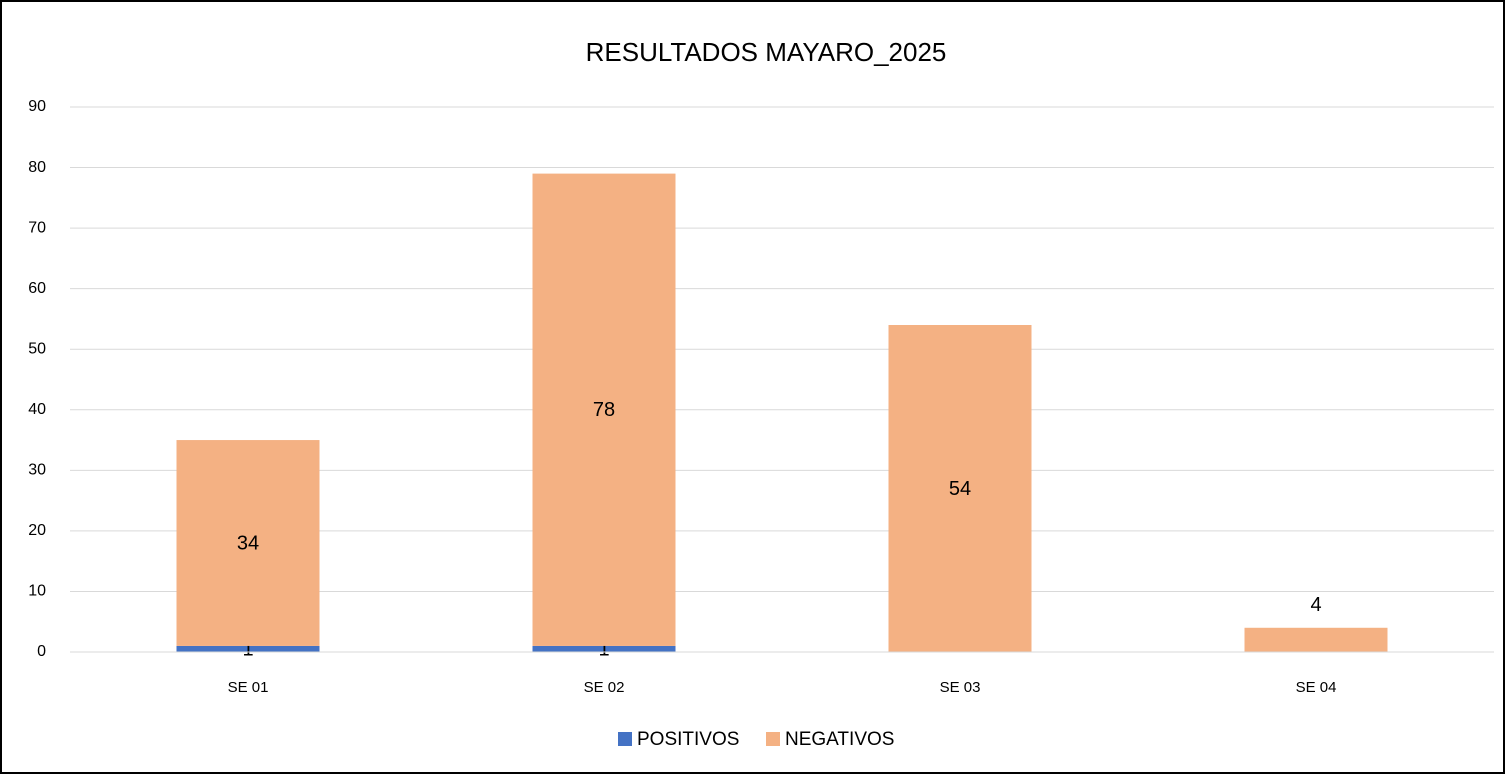 This screenshot has width=1506, height=775. Describe the element at coordinates (37, 106) in the screenshot. I see `y-tick-label: 90` at that location.